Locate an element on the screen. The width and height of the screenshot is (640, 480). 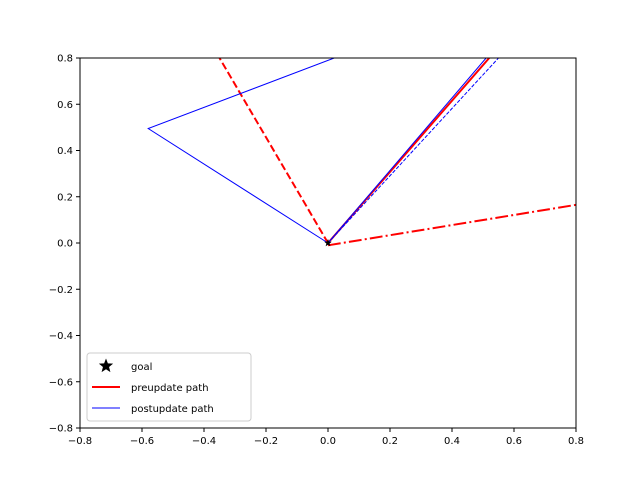
y-tick-label: −0.4 is located at coordinates (61, 336).